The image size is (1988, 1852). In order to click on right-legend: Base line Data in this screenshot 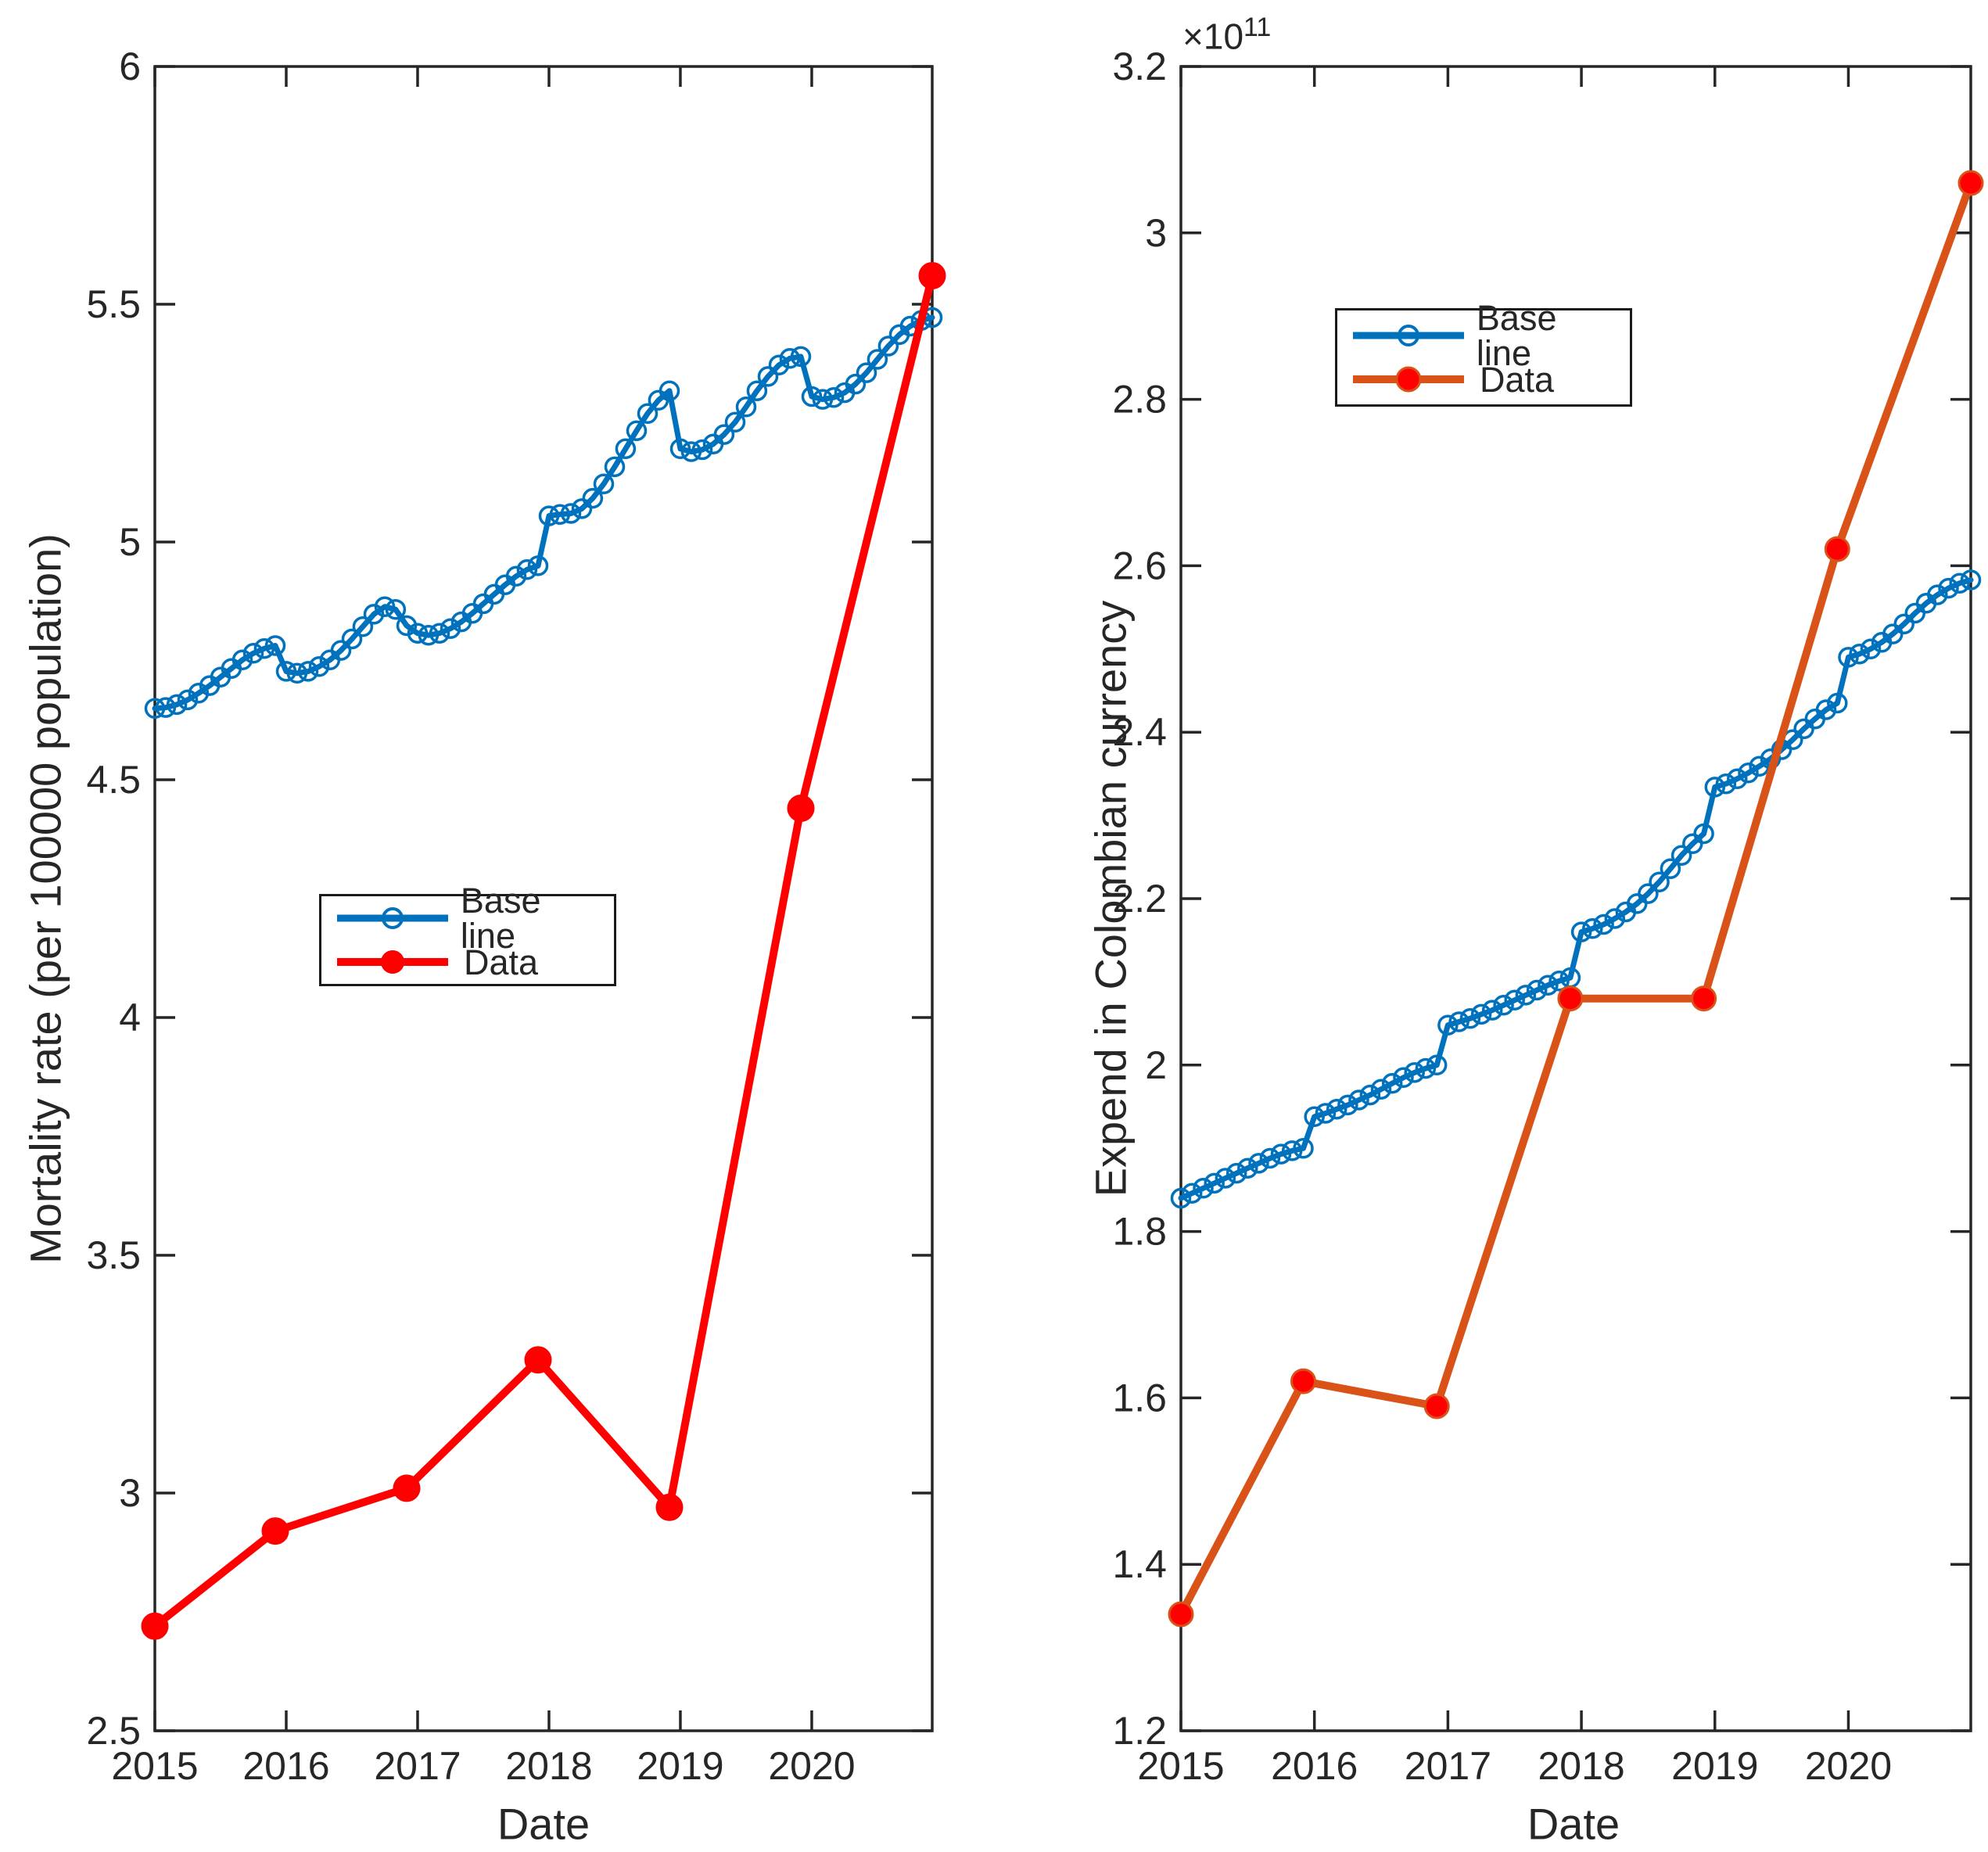, I will do `click(1484, 353)`.